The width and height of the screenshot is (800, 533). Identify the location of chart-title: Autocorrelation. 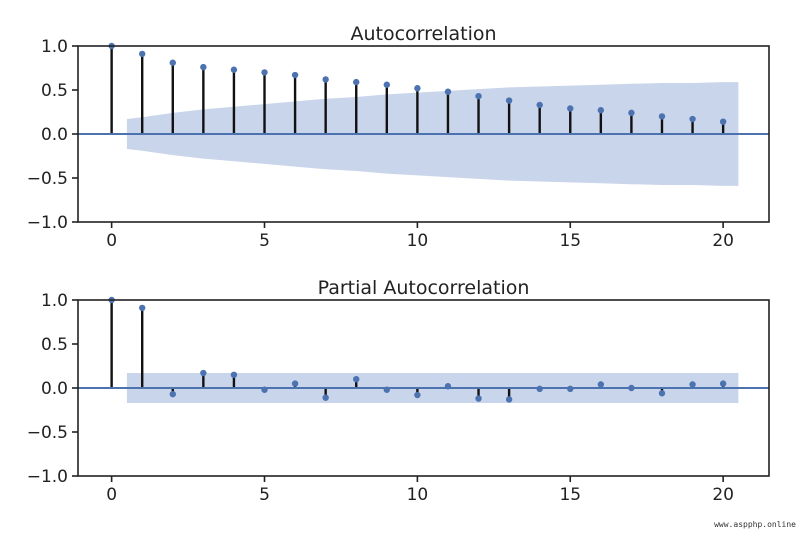
(423, 34).